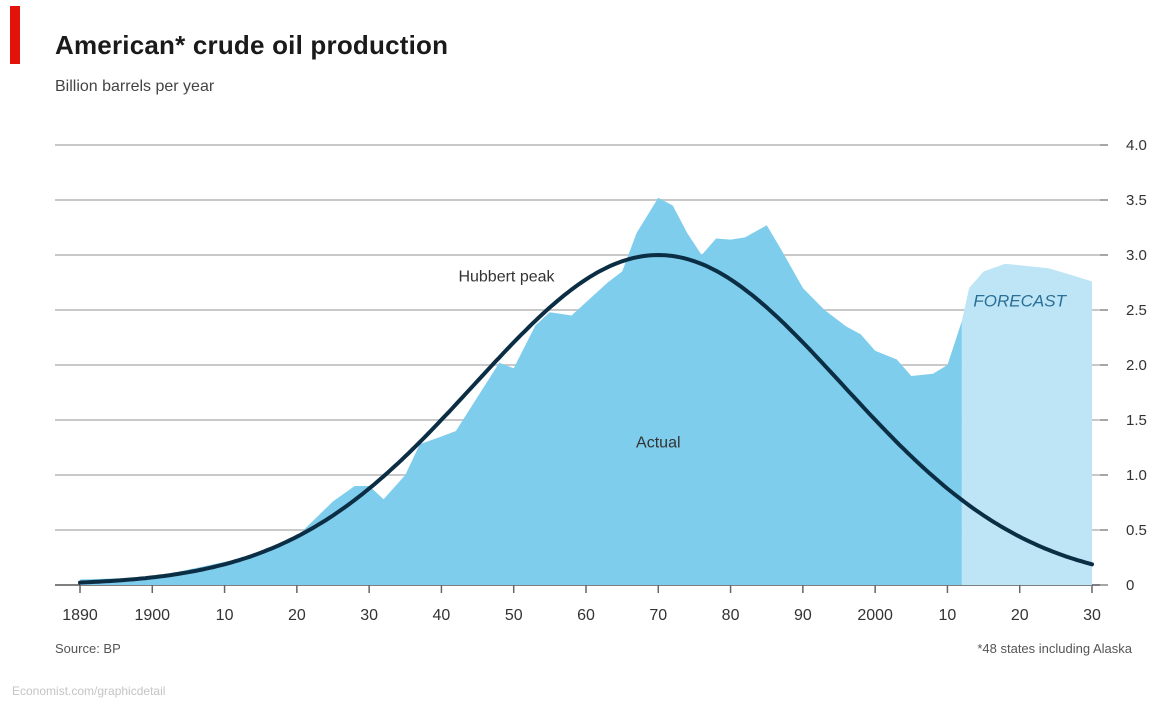 Image resolution: width=1162 pixels, height=707 pixels. Describe the element at coordinates (15, 35) in the screenshot. I see `brand-red-tag` at that location.